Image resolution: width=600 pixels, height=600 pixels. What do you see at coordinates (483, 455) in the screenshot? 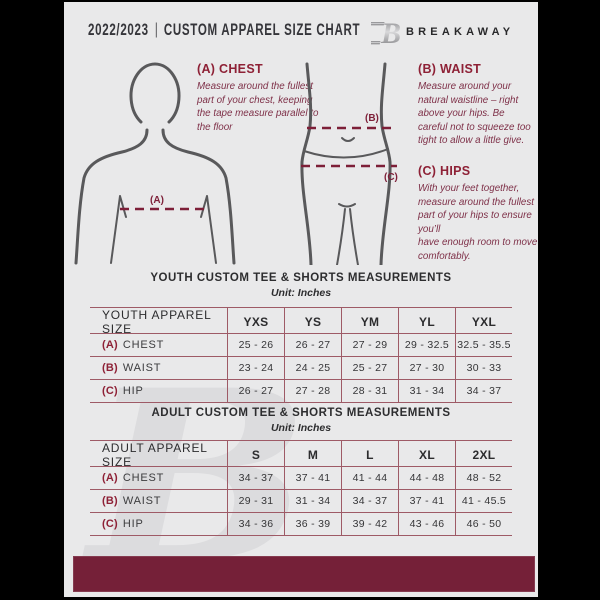
I see `size-column-header: 2XL` at bounding box center [483, 455].